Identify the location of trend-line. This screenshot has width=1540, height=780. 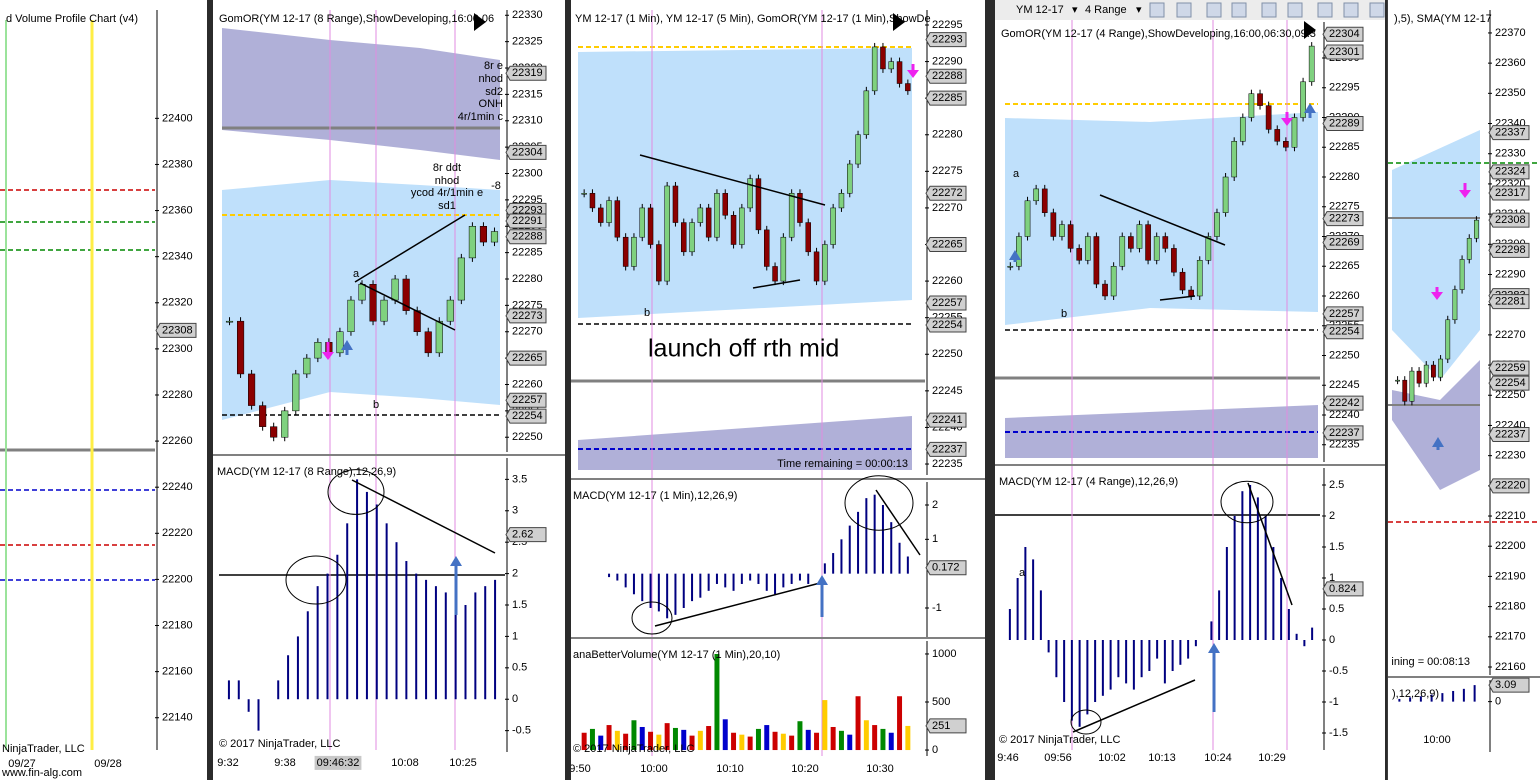
(737, 604).